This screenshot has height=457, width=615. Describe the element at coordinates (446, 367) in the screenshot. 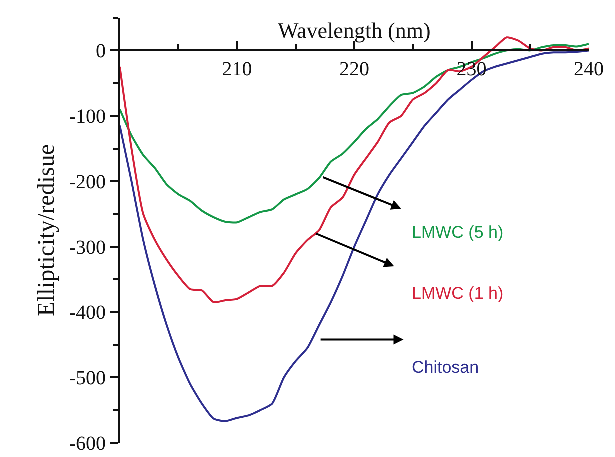

I see `text: Chitosan` at that location.